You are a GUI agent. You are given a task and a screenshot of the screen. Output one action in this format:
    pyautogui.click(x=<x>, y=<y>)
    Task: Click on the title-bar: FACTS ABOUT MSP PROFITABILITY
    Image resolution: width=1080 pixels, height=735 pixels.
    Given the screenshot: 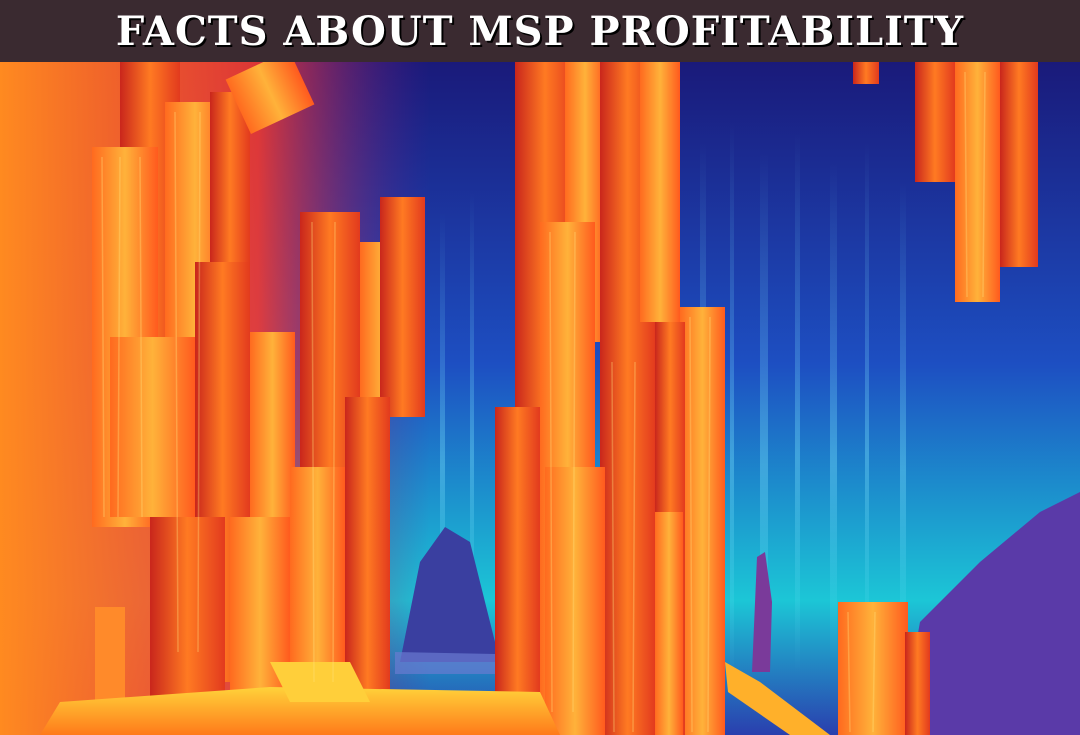 What is the action you would take?
    pyautogui.click(x=540, y=31)
    